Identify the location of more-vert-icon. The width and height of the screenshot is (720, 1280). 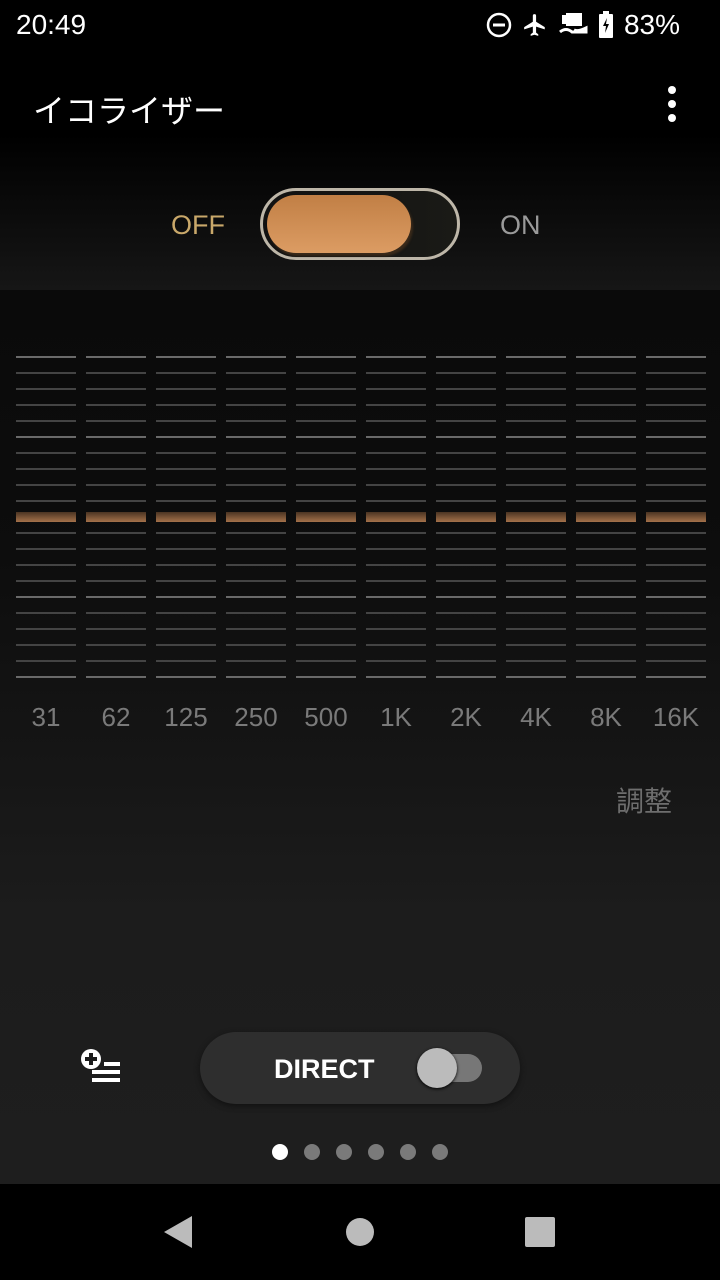
(672, 104).